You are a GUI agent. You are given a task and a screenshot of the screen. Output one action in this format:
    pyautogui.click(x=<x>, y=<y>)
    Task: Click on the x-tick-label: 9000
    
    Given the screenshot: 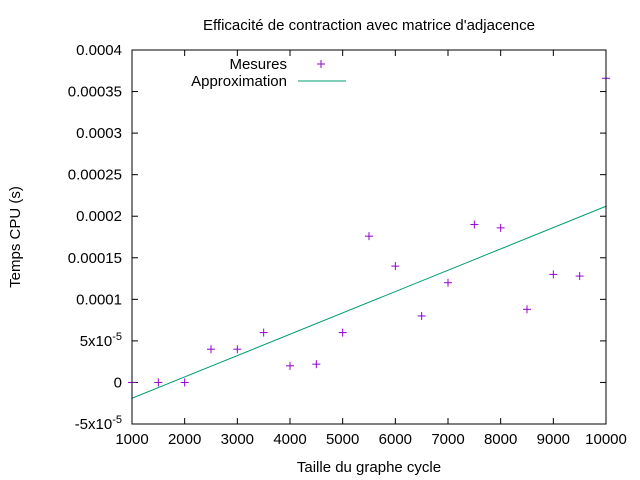 What is the action you would take?
    pyautogui.click(x=553, y=439)
    